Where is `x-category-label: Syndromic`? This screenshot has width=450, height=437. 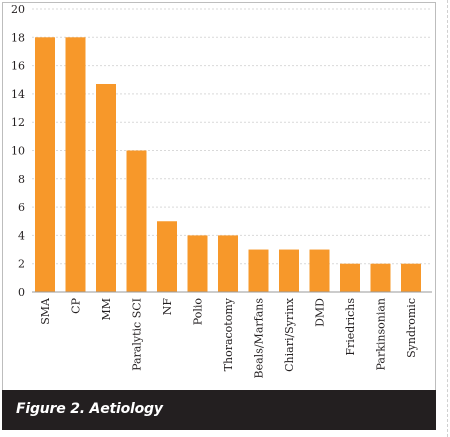 x-category-label: Syndromic is located at coordinates (411, 328).